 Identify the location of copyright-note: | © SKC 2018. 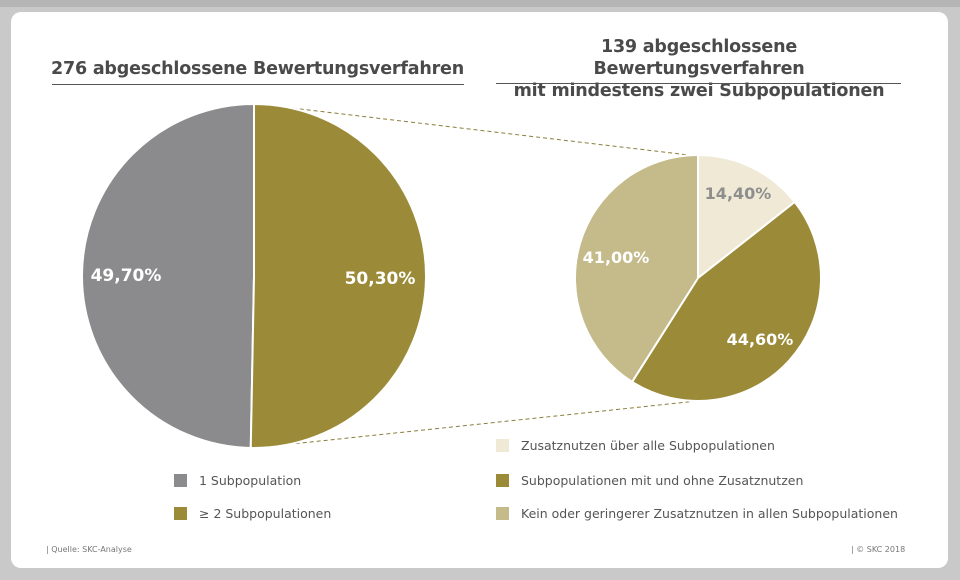
(878, 549).